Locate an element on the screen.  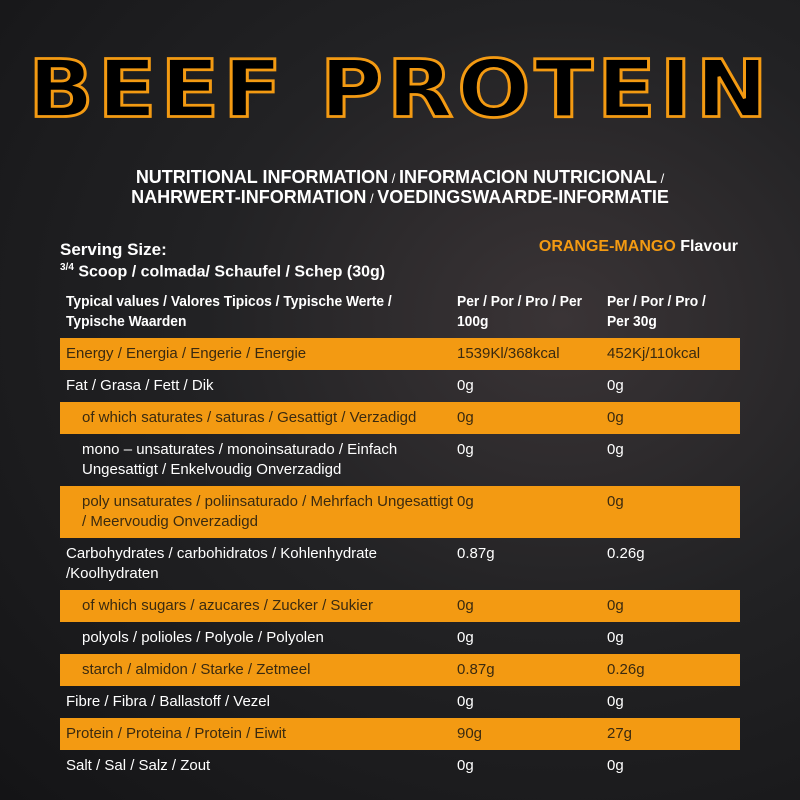
table-row: Fibre / Fibra / Ballastoff / Vezel 0g 0g is located at coordinates (400, 702).